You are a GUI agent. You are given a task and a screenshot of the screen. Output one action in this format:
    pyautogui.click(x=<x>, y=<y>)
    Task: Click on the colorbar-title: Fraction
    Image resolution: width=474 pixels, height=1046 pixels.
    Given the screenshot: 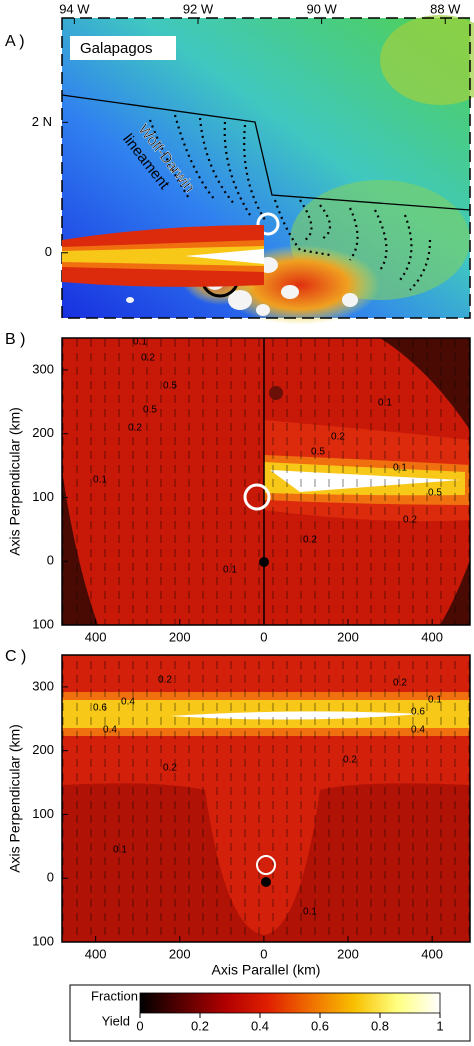 What is the action you would take?
    pyautogui.click(x=114, y=995)
    